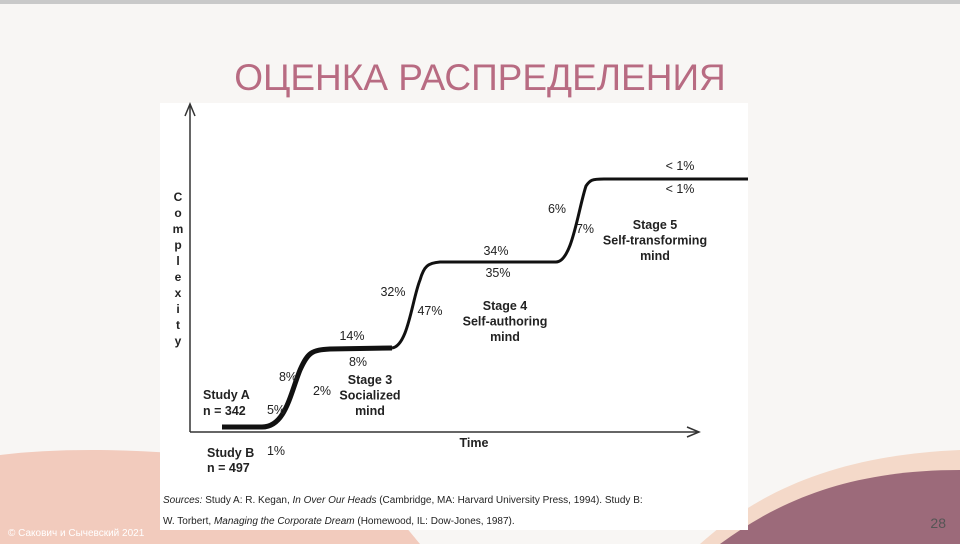 The image size is (960, 544). Describe the element at coordinates (307, 387) in the screenshot. I see `curve-lower` at that location.